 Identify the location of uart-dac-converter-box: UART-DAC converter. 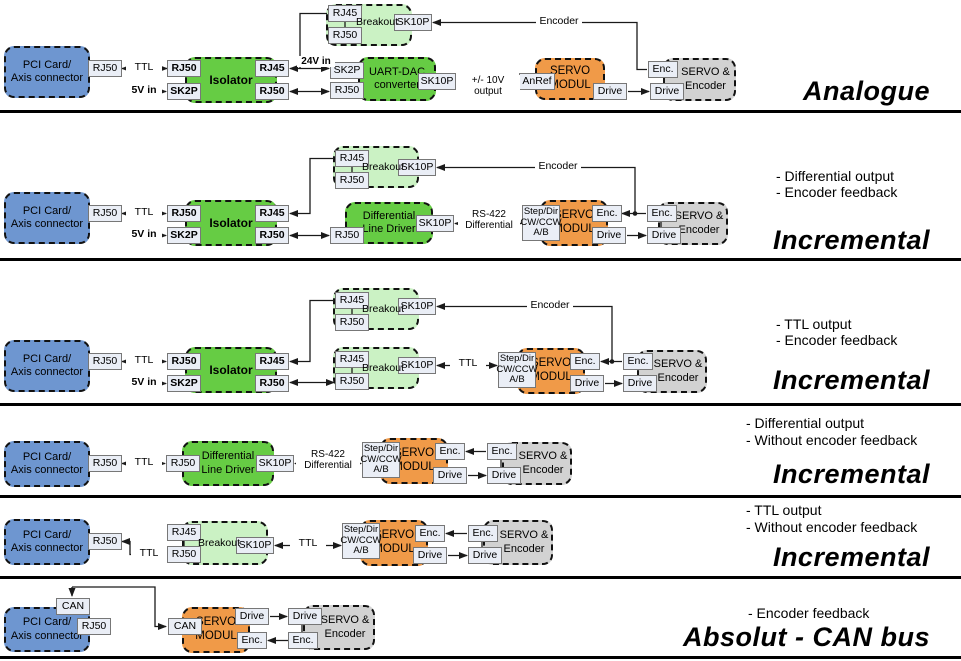
(397, 79).